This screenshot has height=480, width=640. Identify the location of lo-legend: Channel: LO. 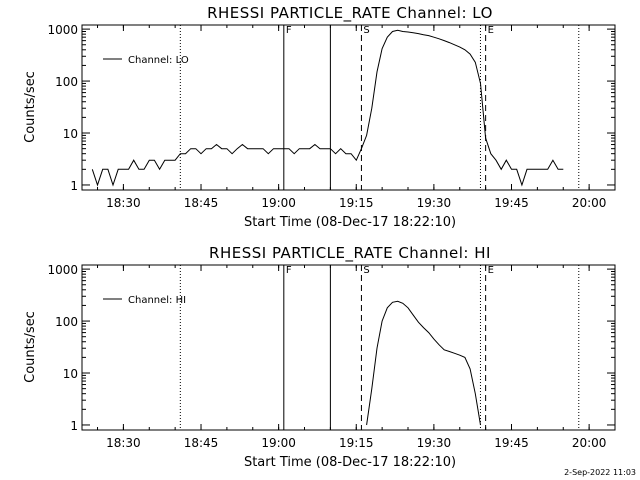
(146, 60).